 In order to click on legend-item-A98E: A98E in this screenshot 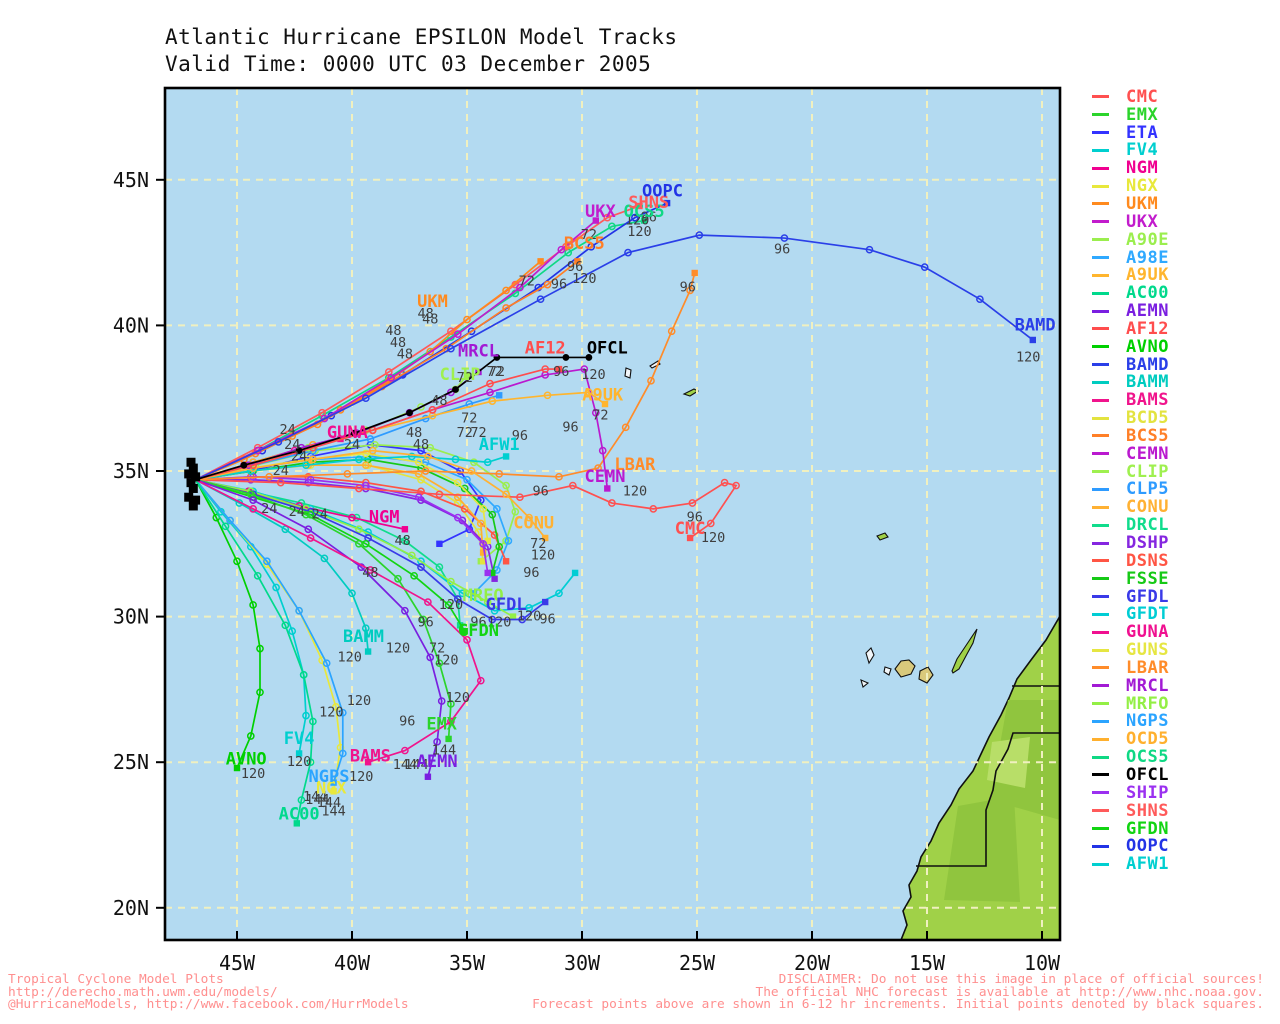, I will do `click(1130, 258)`.